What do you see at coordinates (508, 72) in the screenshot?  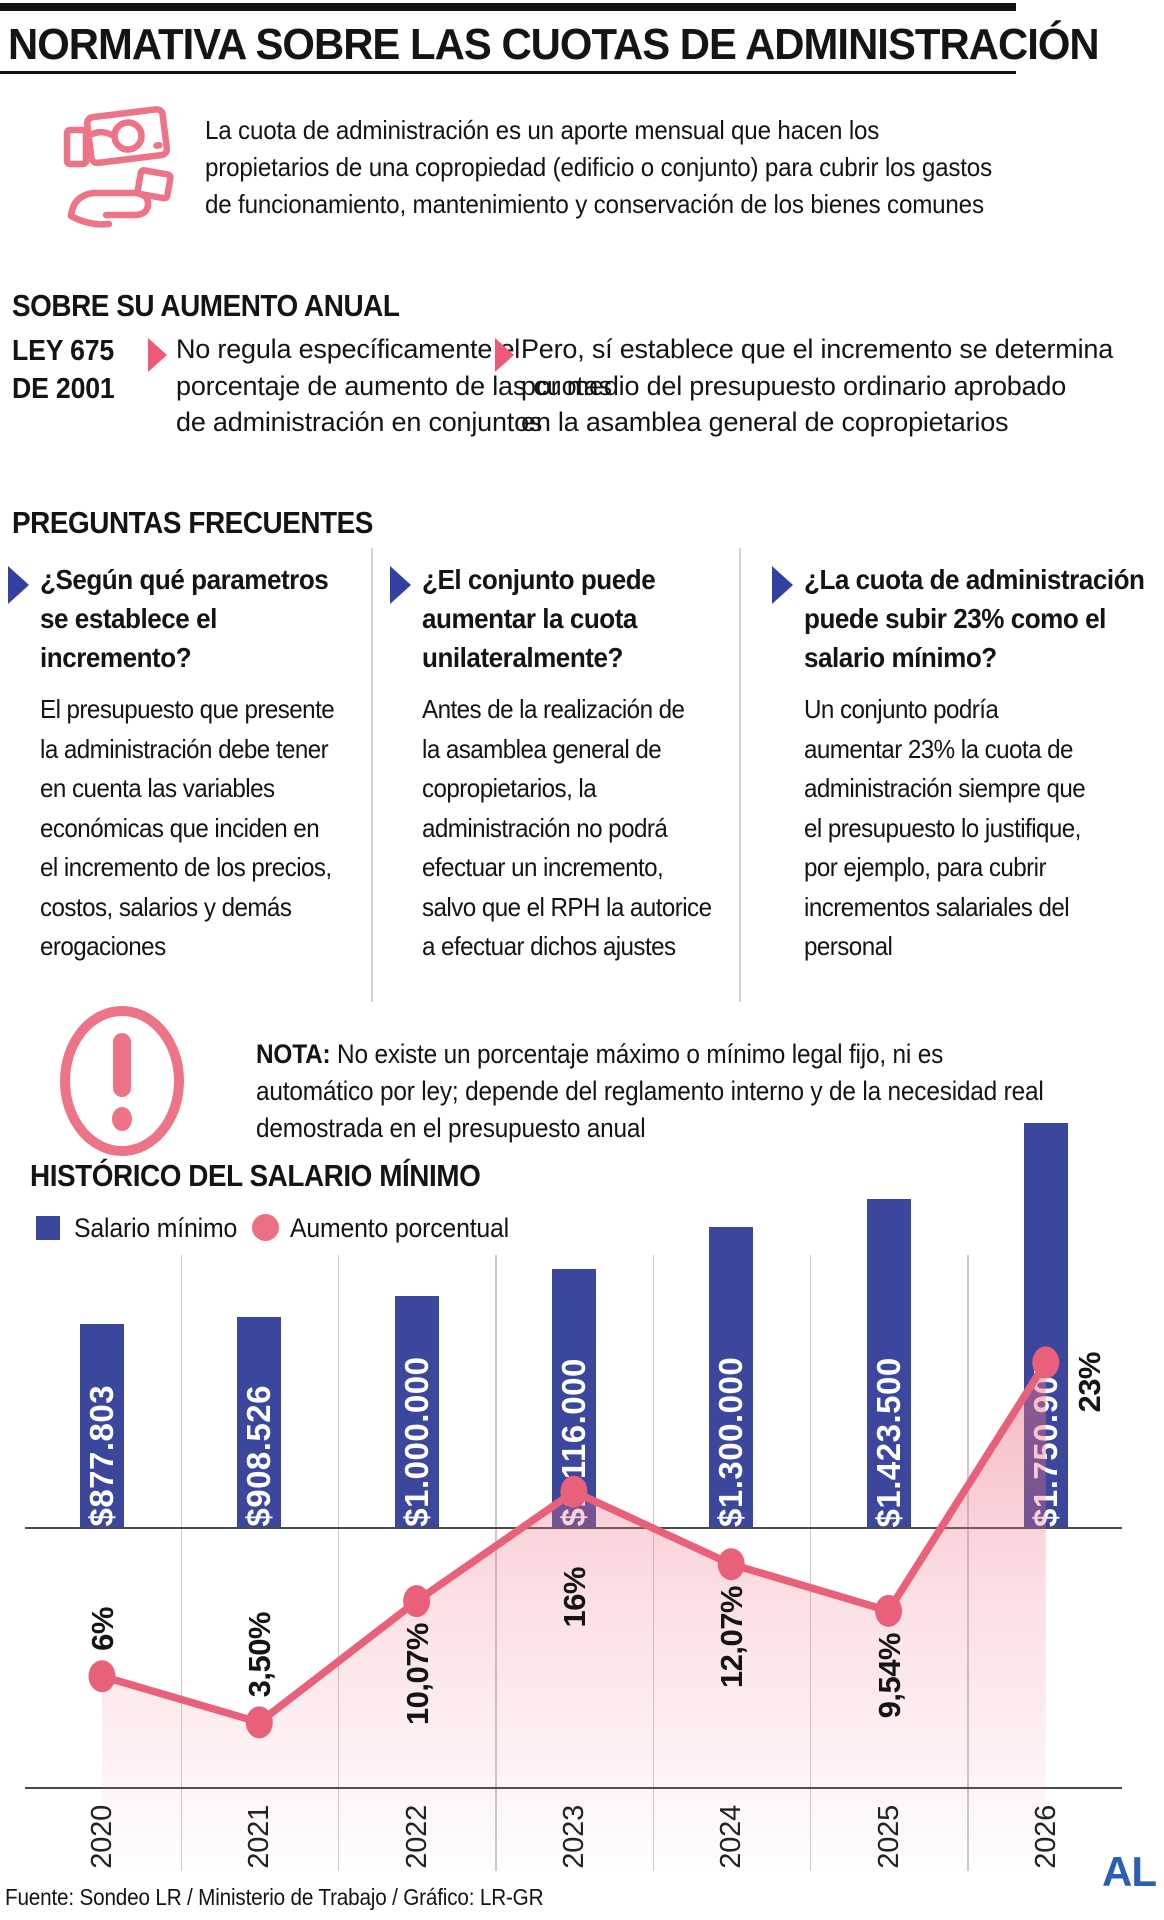 I see `title-underline` at bounding box center [508, 72].